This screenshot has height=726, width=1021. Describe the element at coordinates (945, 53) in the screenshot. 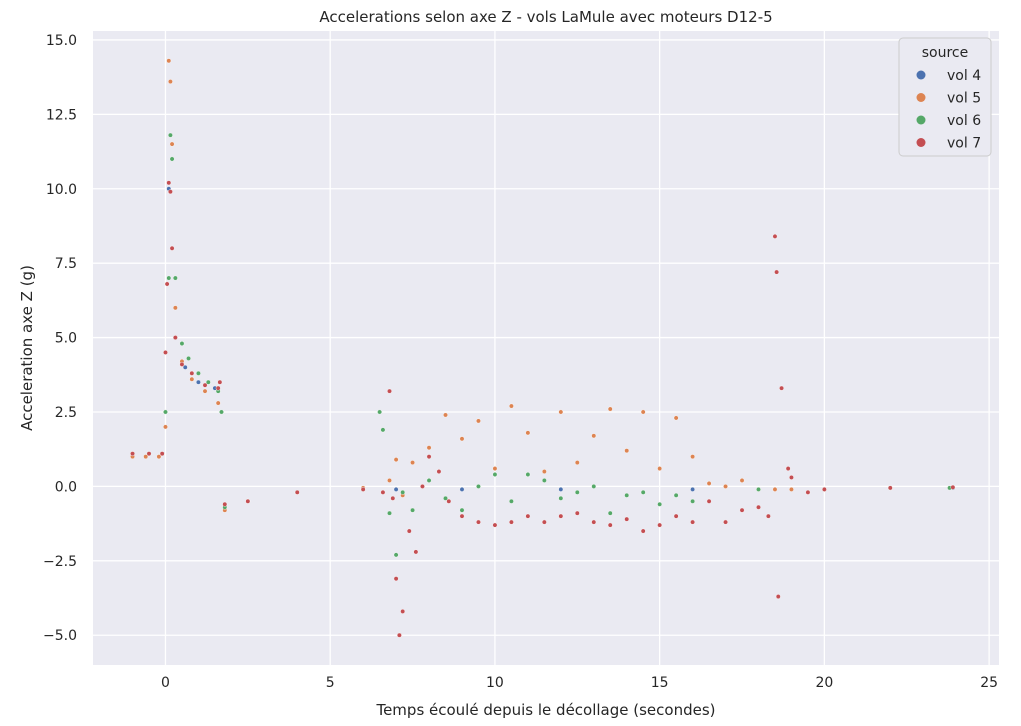

I see `legend-title: source` at that location.